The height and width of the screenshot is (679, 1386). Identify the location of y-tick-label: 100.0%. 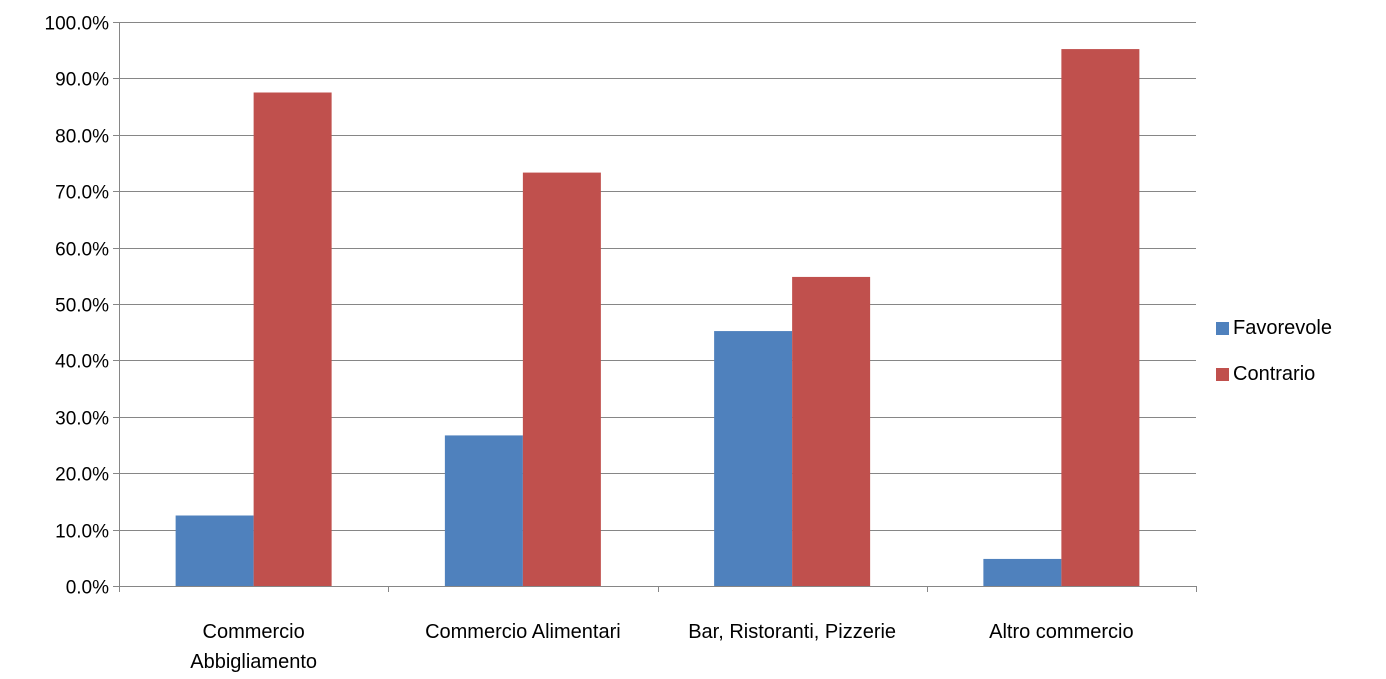
(77, 24).